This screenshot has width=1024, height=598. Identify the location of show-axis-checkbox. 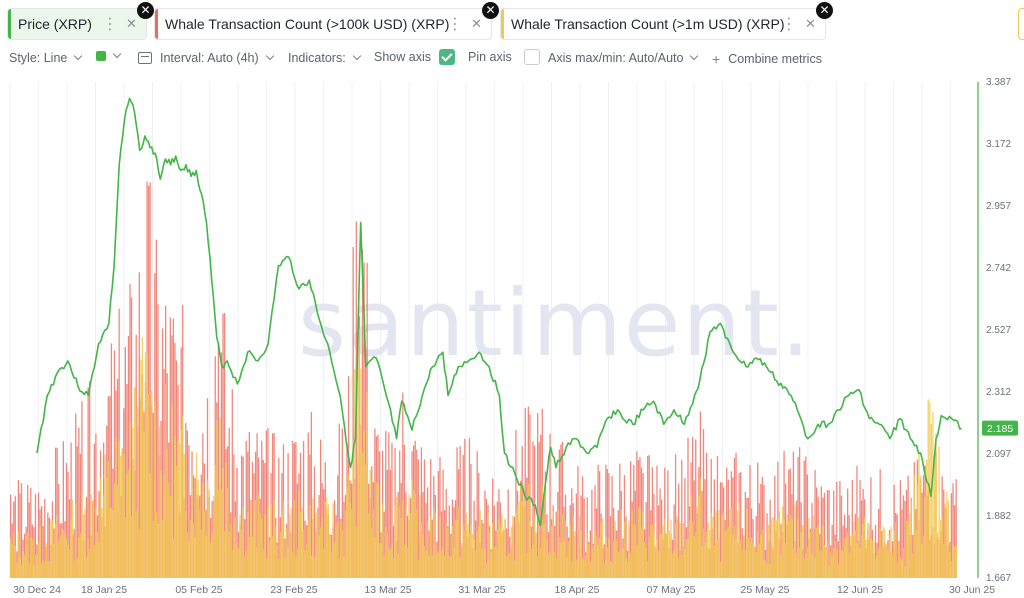
(446, 57).